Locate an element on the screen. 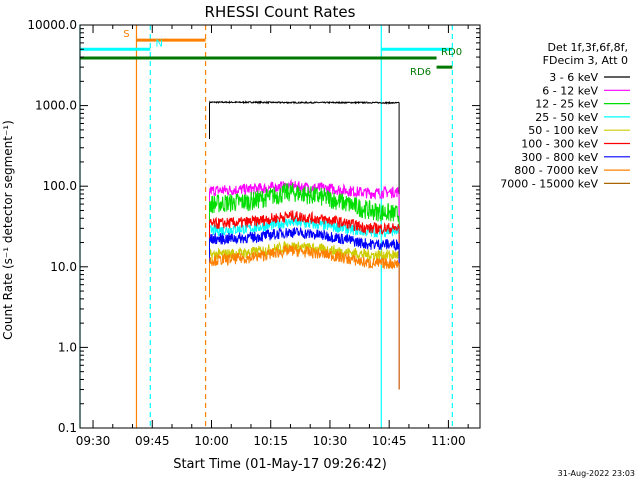  x-tick-label-4: 10:30 is located at coordinates (330, 441).